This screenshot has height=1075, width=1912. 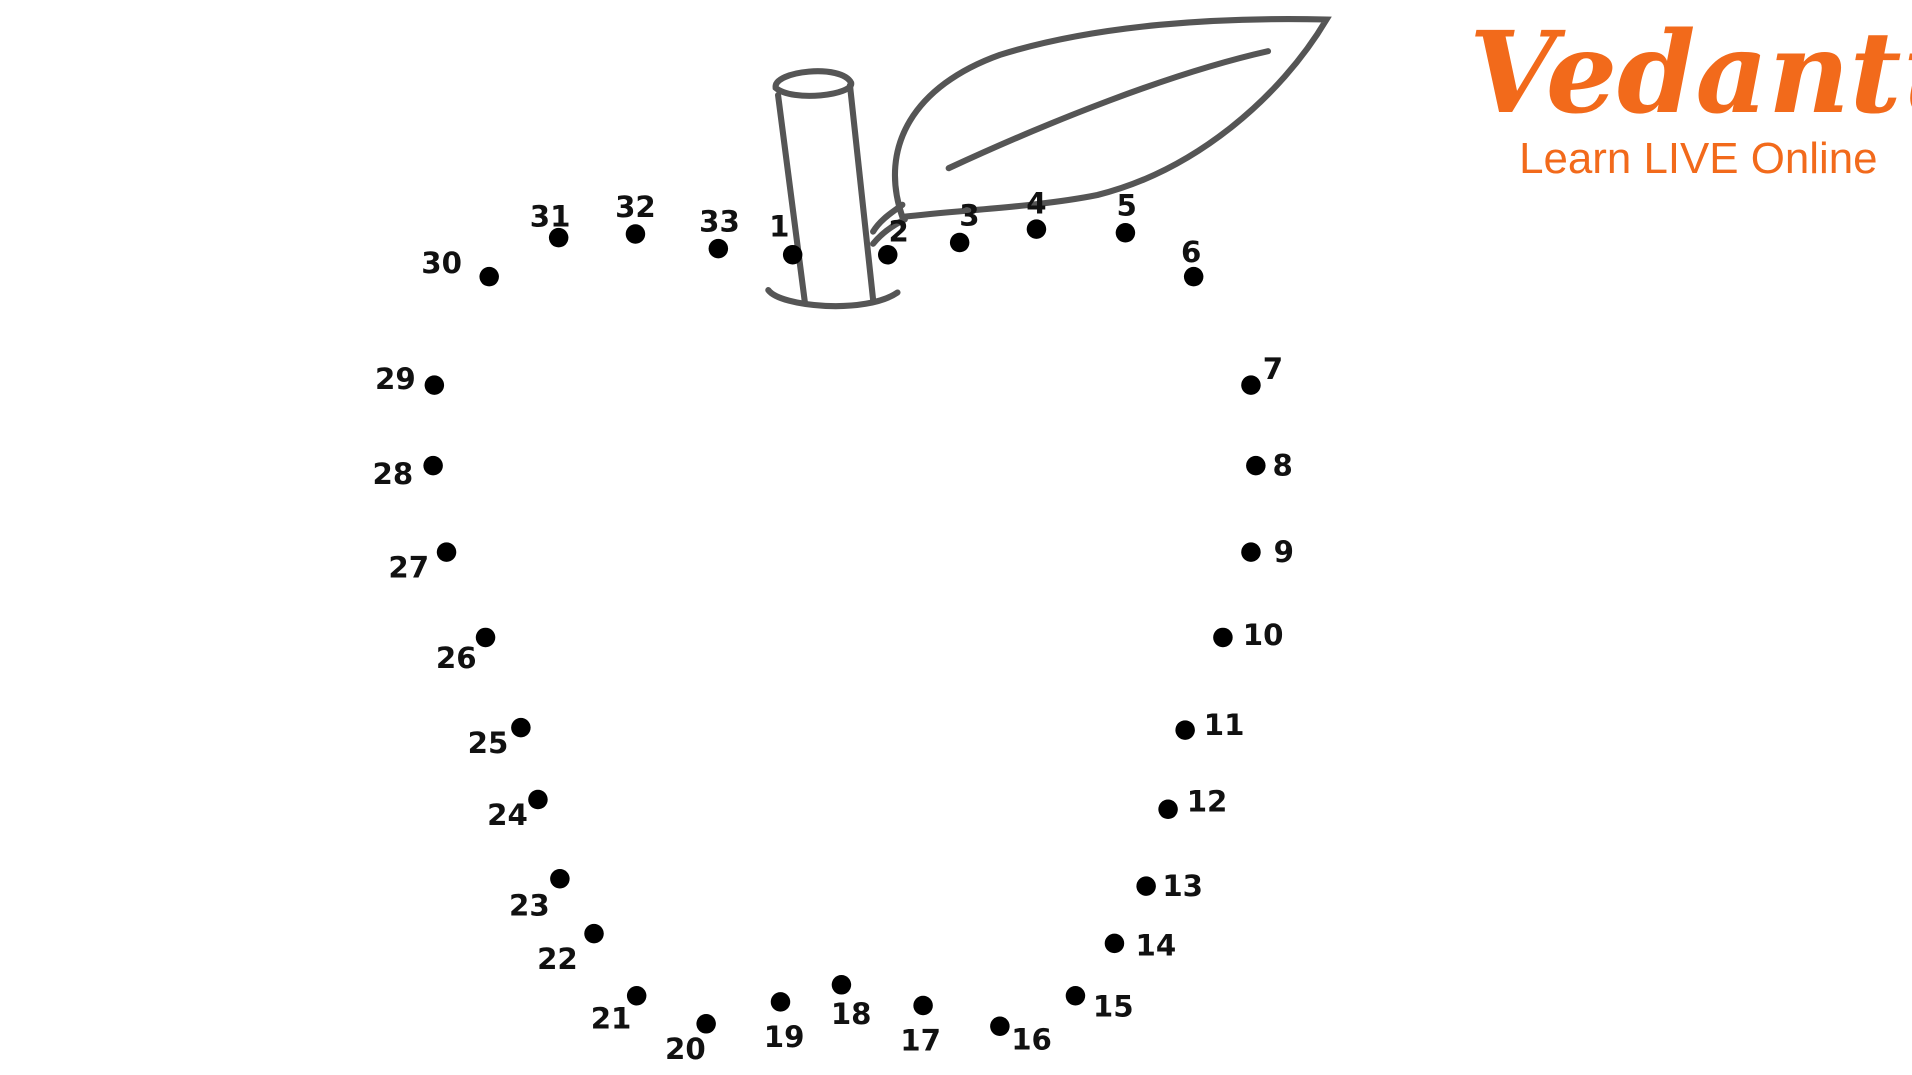 I want to click on dot-label: 28, so click(x=393, y=474).